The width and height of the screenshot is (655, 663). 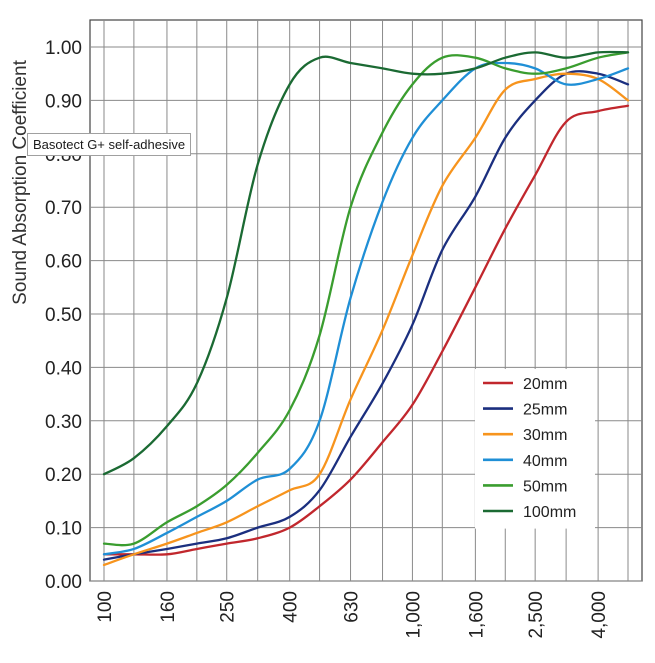 I want to click on y-tick-label: 1.00, so click(x=63, y=48).